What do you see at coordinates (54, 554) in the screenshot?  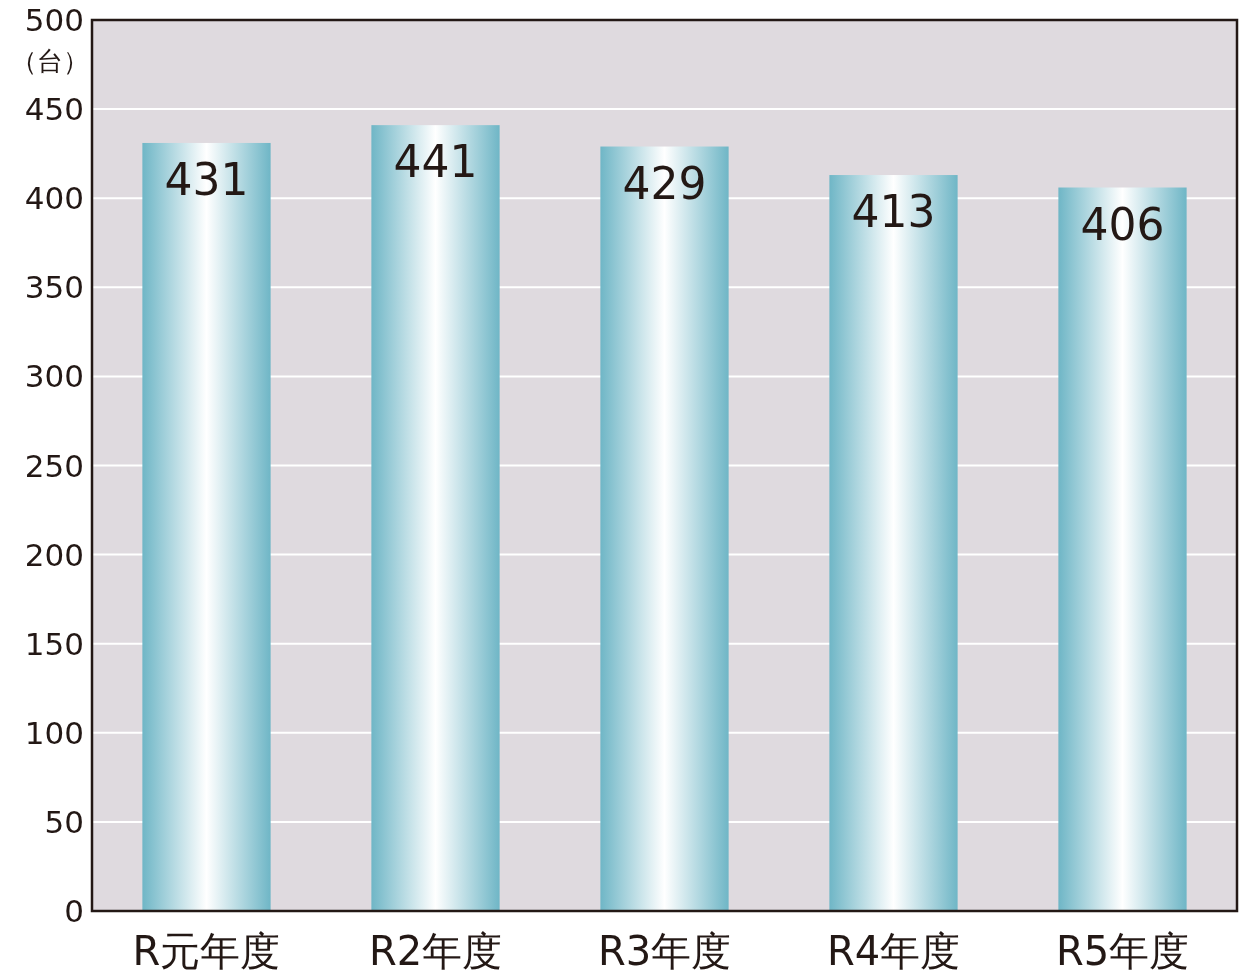 I see `ytick-label: 200` at bounding box center [54, 554].